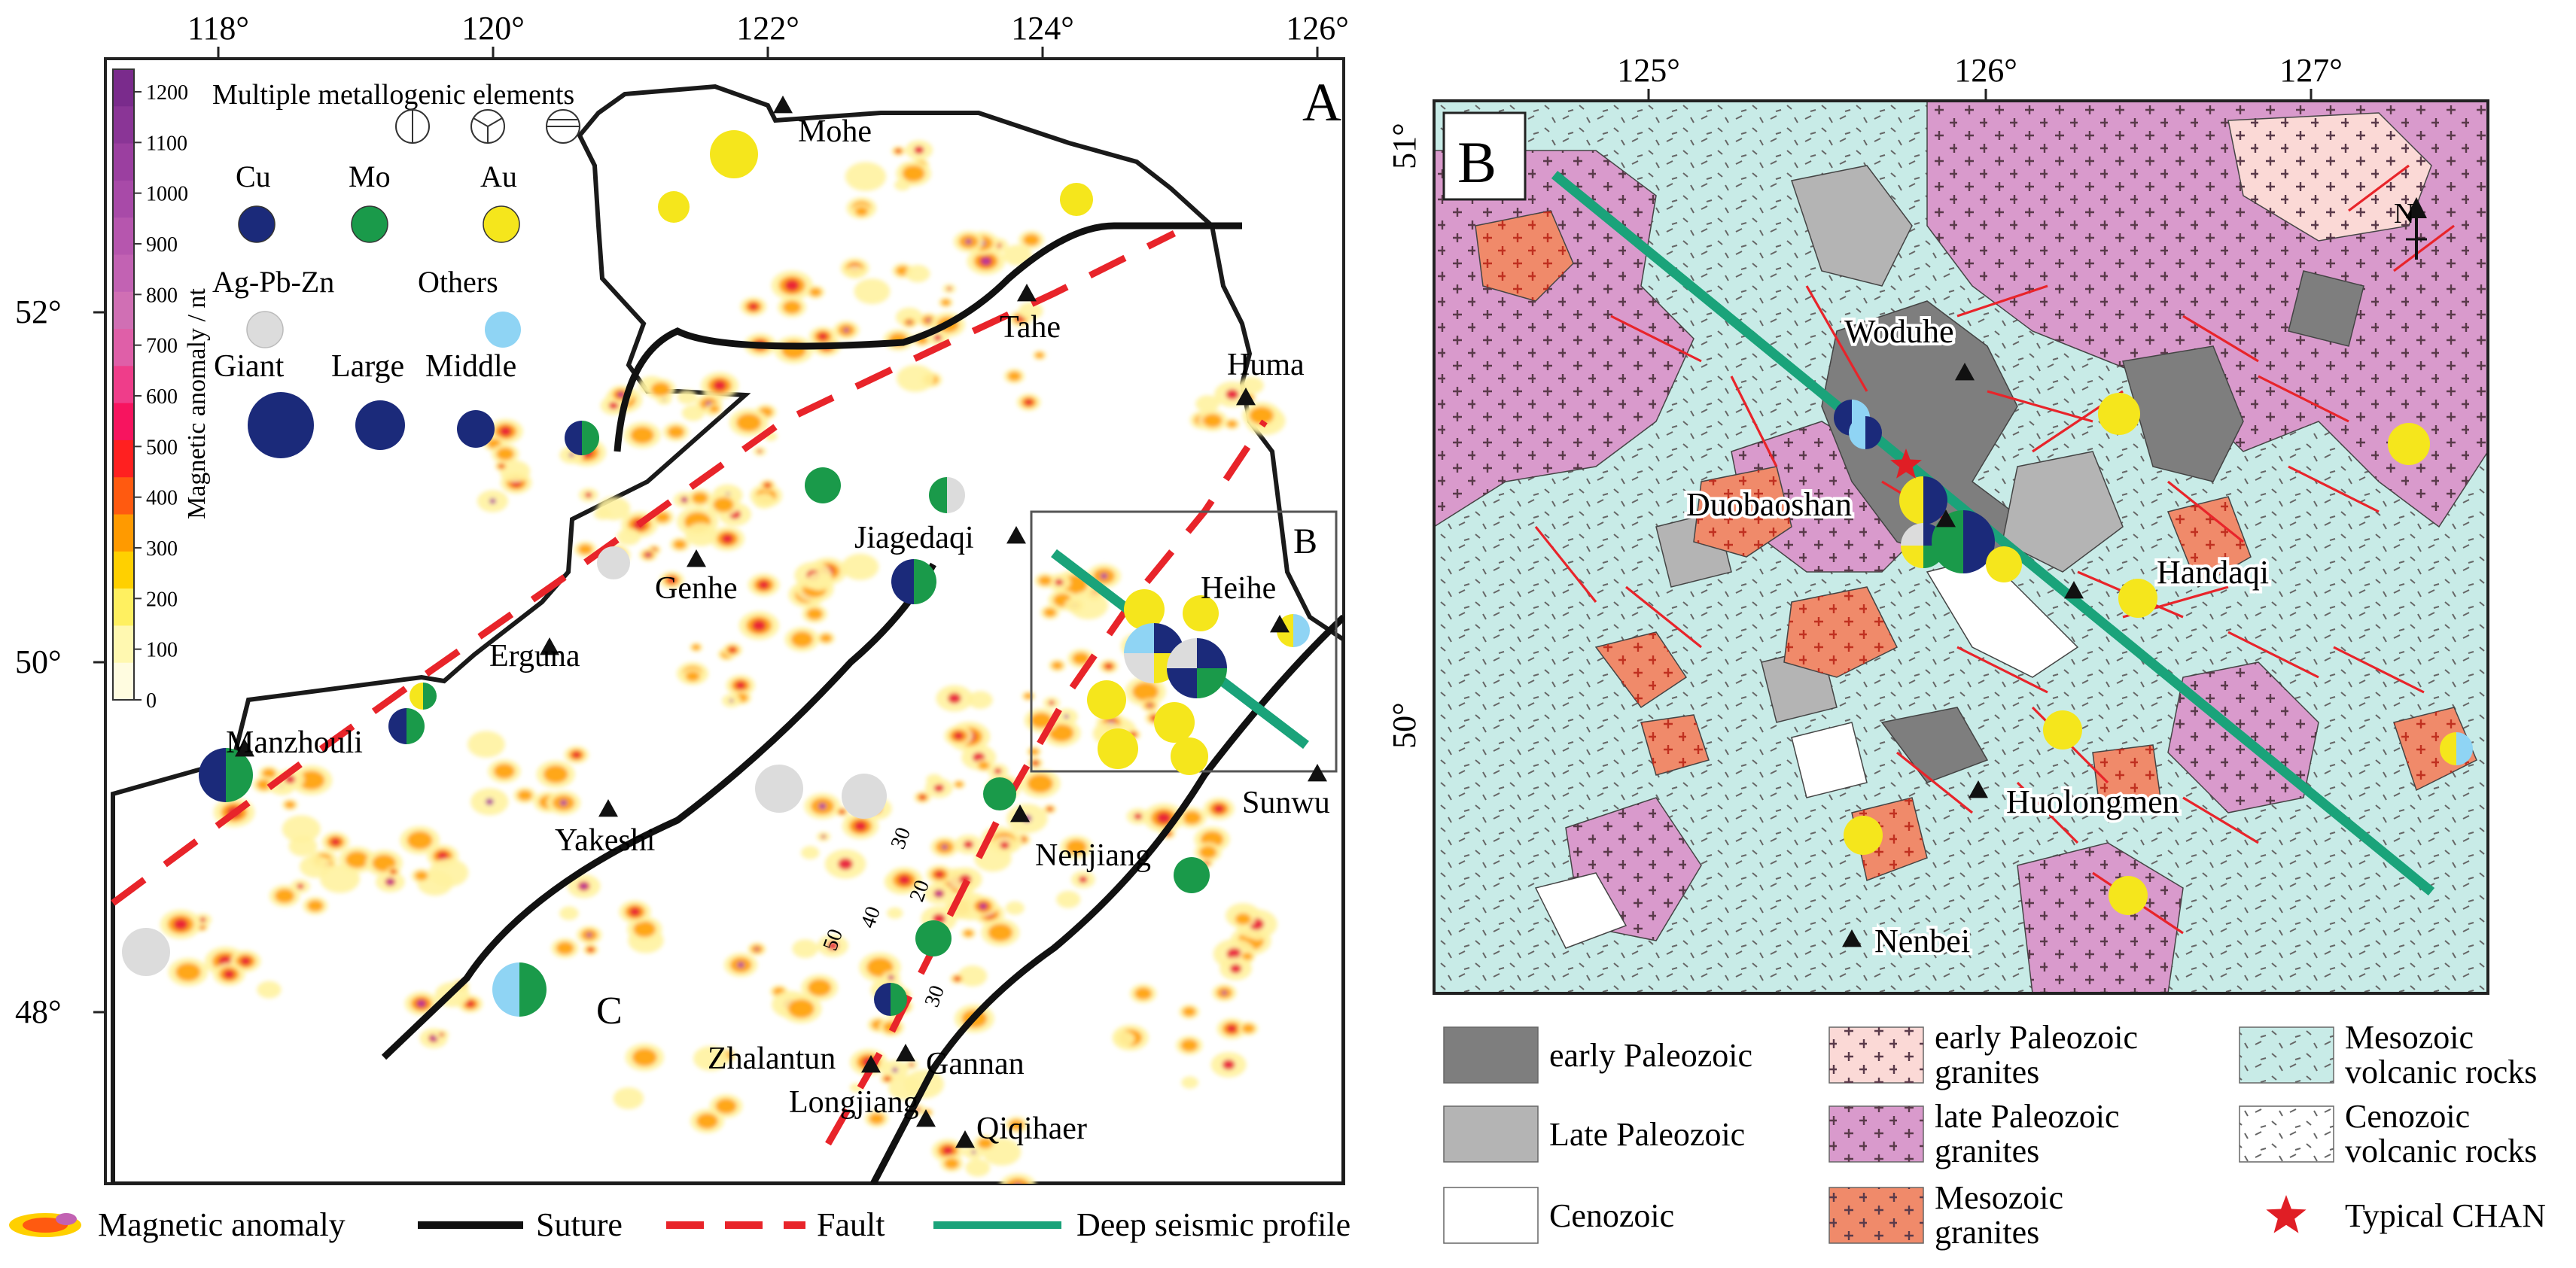 The image size is (2576, 1268). Describe the element at coordinates (1974, 1133) in the screenshot. I see `geology-legend-item: late Paleozoic granites` at that location.